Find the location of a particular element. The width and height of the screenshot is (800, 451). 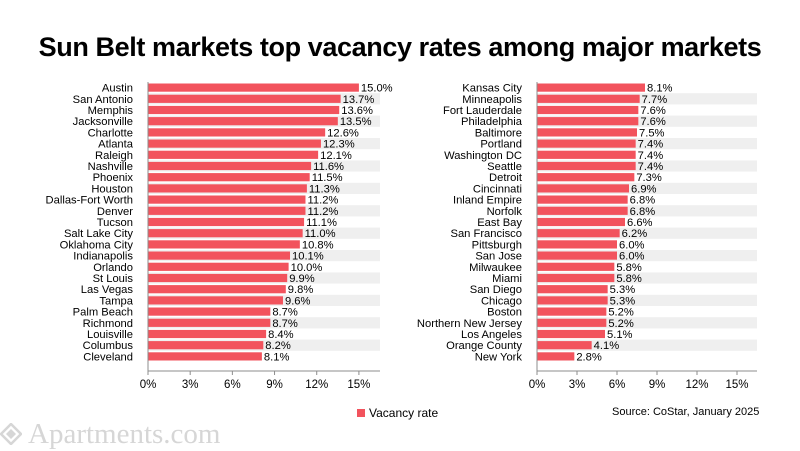

data-label: 12.6% is located at coordinates (343, 133).